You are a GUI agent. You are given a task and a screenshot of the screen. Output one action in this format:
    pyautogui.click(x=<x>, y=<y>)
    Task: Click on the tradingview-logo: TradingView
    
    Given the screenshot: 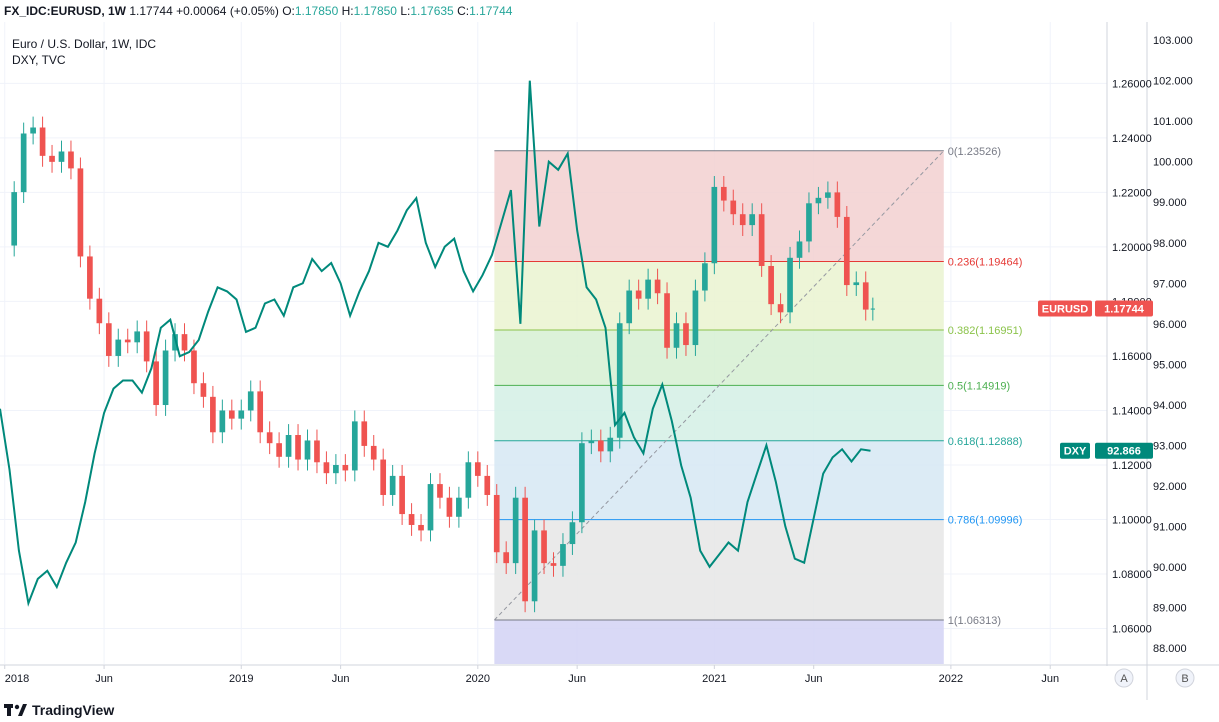 What is the action you would take?
    pyautogui.click(x=59, y=710)
    